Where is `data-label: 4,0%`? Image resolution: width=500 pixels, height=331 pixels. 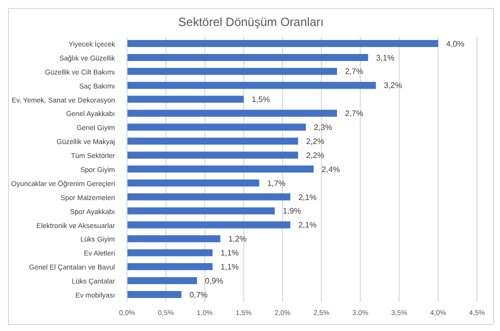 data-label: 4,0% is located at coordinates (455, 43).